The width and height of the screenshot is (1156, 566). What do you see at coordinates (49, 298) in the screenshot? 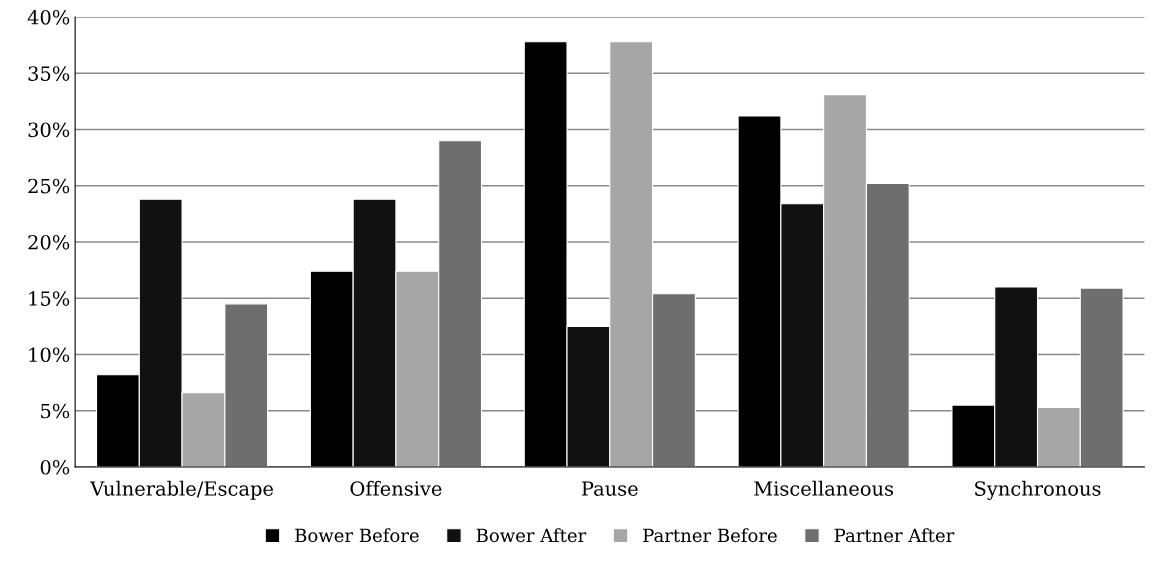
I see `y-tick-label: 15%` at bounding box center [49, 298].